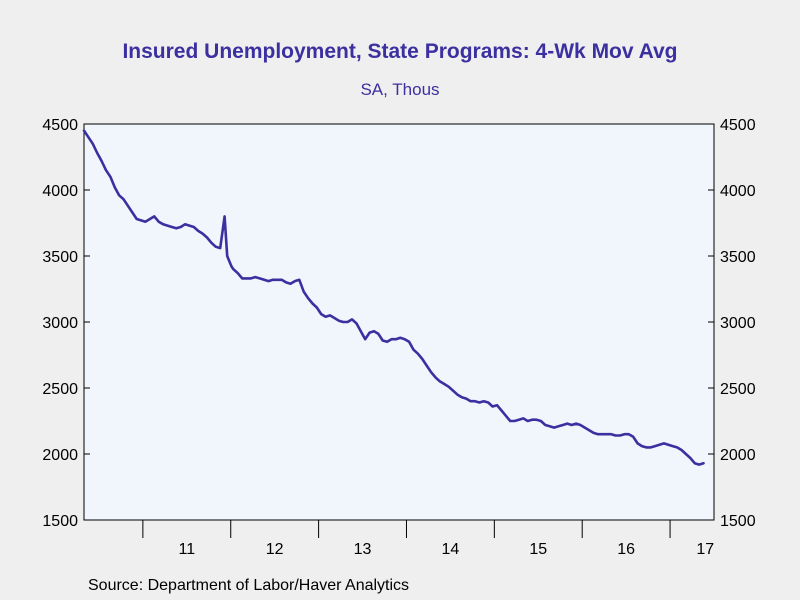 The image size is (800, 600). What do you see at coordinates (400, 89) in the screenshot?
I see `chart-subtitle: SA, Thous` at bounding box center [400, 89].